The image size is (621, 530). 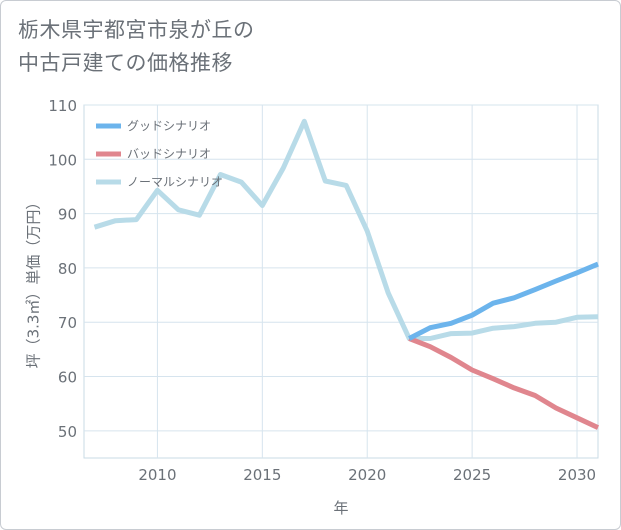 I want to click on x-tick-label-2010: 2010, so click(x=157, y=475).